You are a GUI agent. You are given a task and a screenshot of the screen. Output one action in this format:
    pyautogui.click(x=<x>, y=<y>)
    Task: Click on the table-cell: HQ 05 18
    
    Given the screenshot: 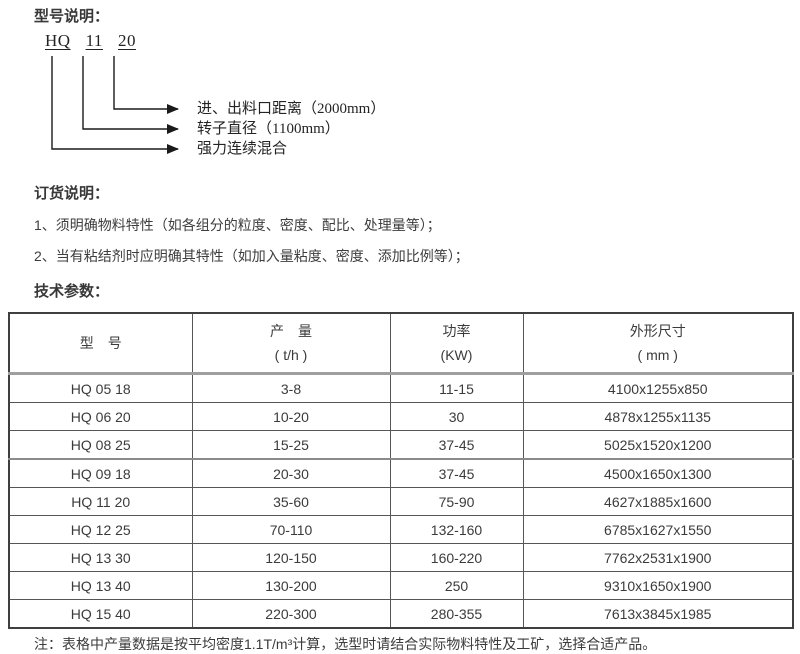 What is the action you would take?
    pyautogui.click(x=100, y=388)
    